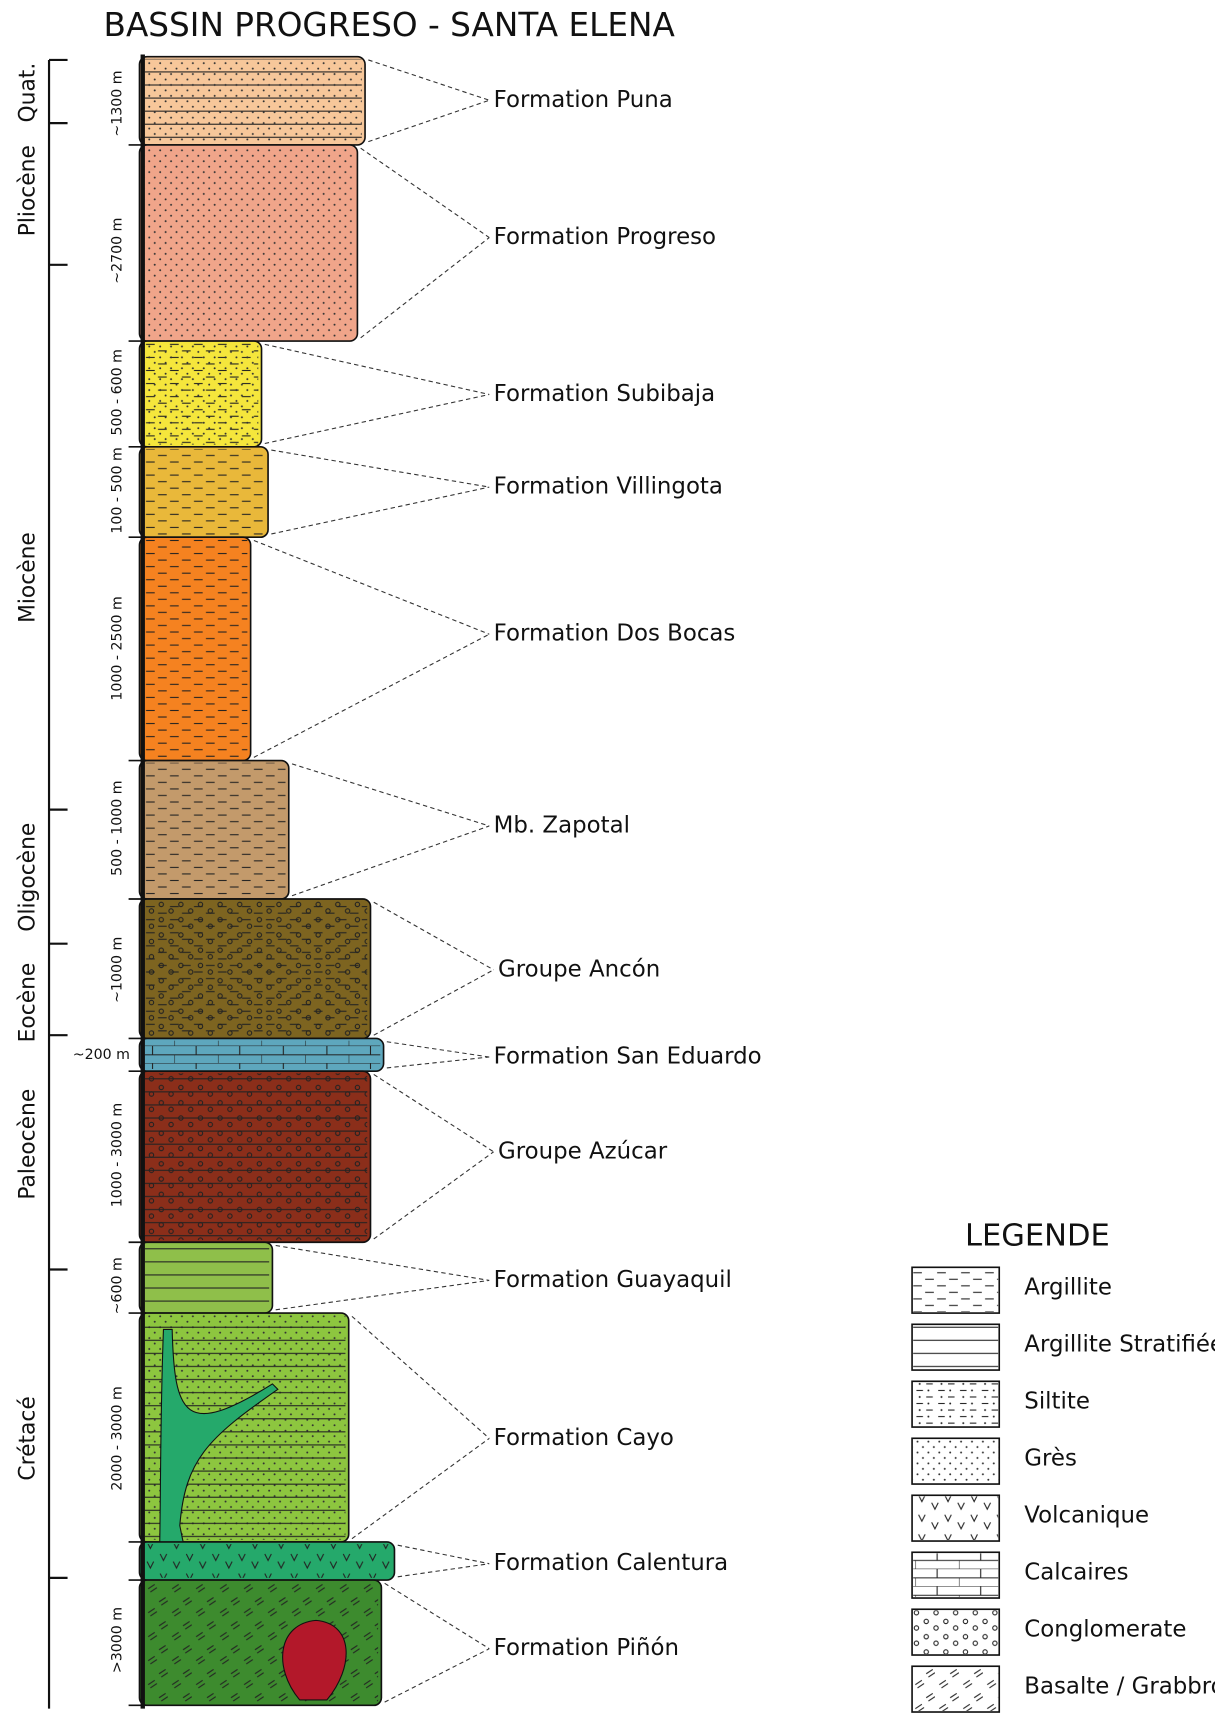 Image resolution: width=1215 pixels, height=1713 pixels. Describe the element at coordinates (1057, 1401) in the screenshot. I see `legend-label: Siltite` at that location.